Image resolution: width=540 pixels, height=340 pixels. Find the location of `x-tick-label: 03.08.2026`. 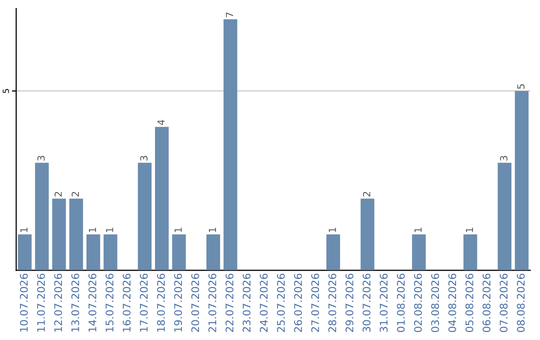

x-tick-label: 03.08.2026 is located at coordinates (435, 303).